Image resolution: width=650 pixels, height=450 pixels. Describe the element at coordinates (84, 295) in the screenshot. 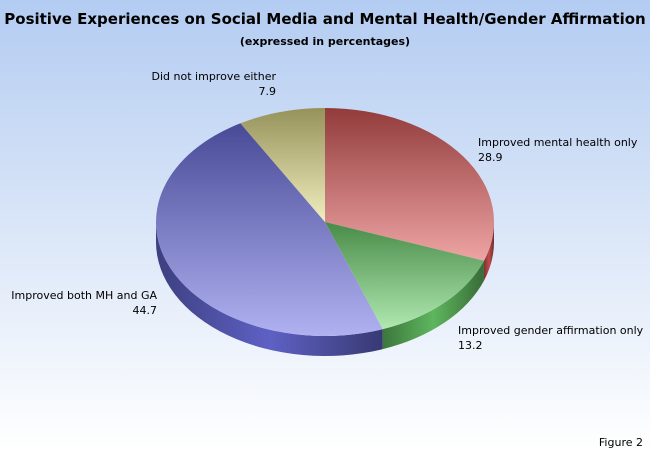

I see `slice-label-2: Improved both MH and GA` at that location.